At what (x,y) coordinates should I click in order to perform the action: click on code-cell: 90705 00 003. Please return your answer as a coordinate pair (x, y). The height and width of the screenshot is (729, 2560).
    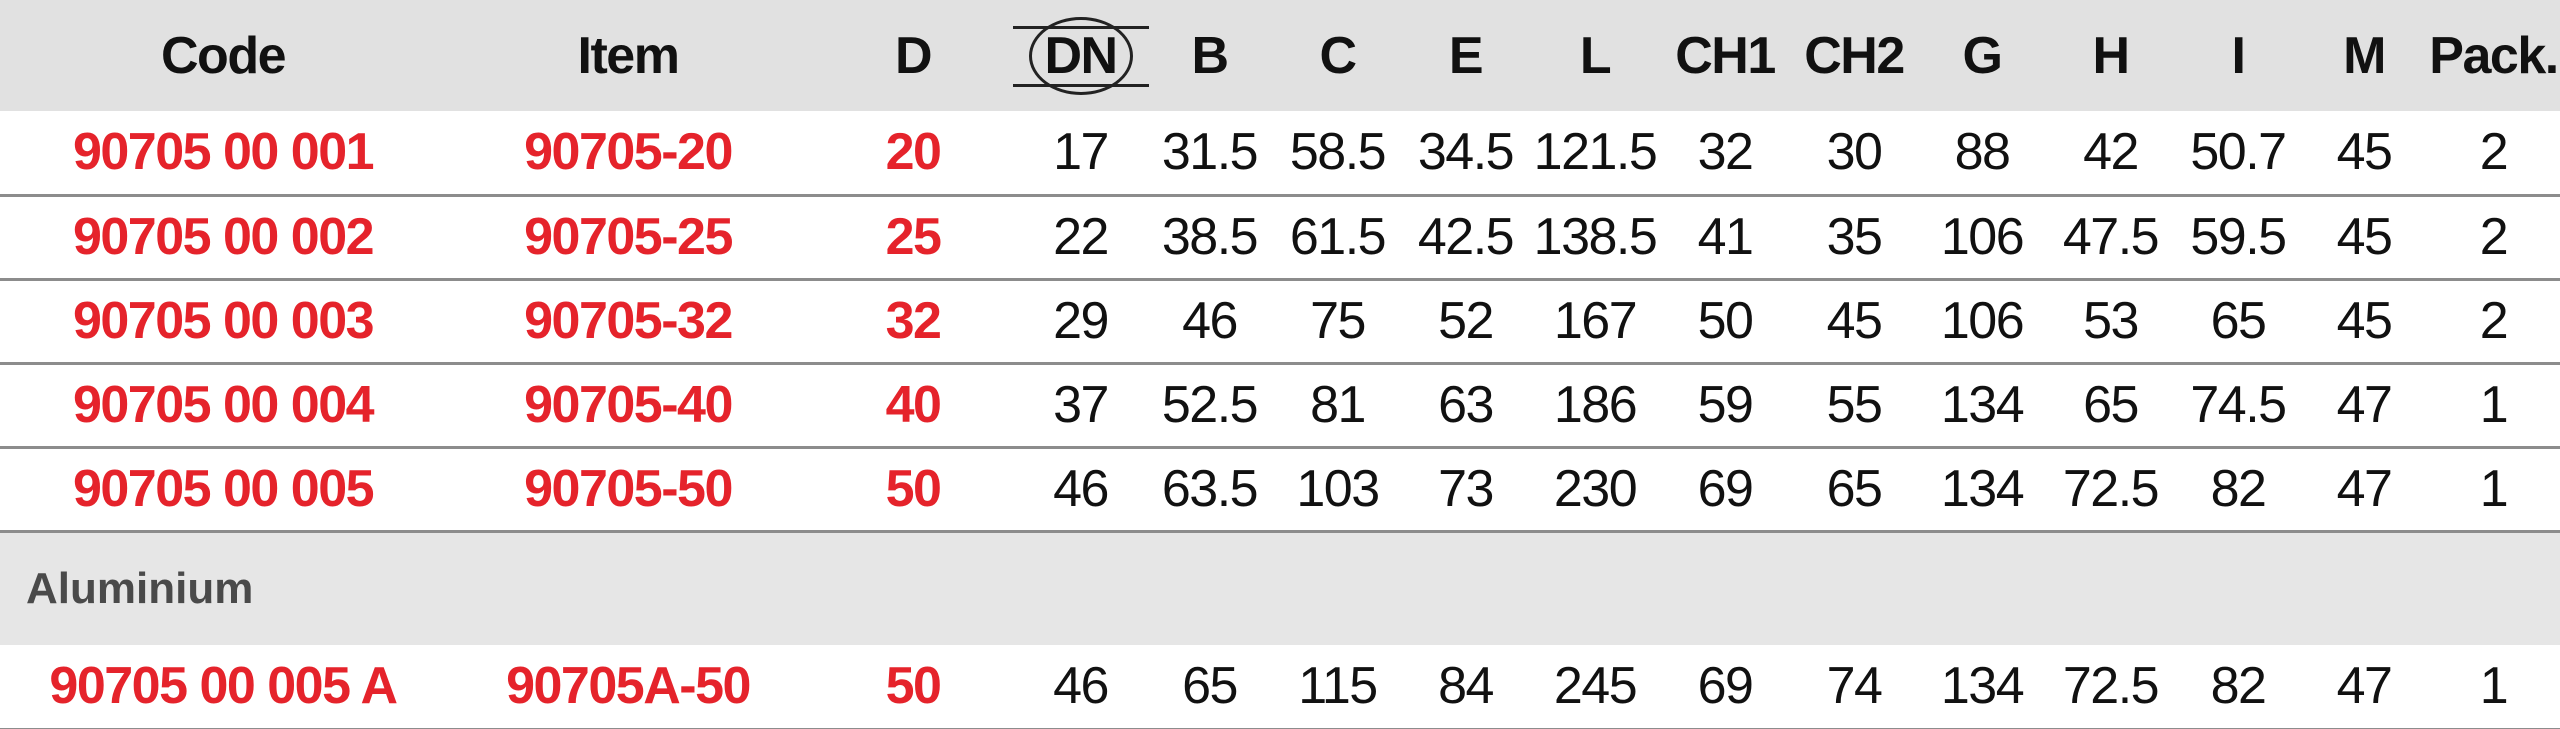
    Looking at the image, I should click on (223, 322).